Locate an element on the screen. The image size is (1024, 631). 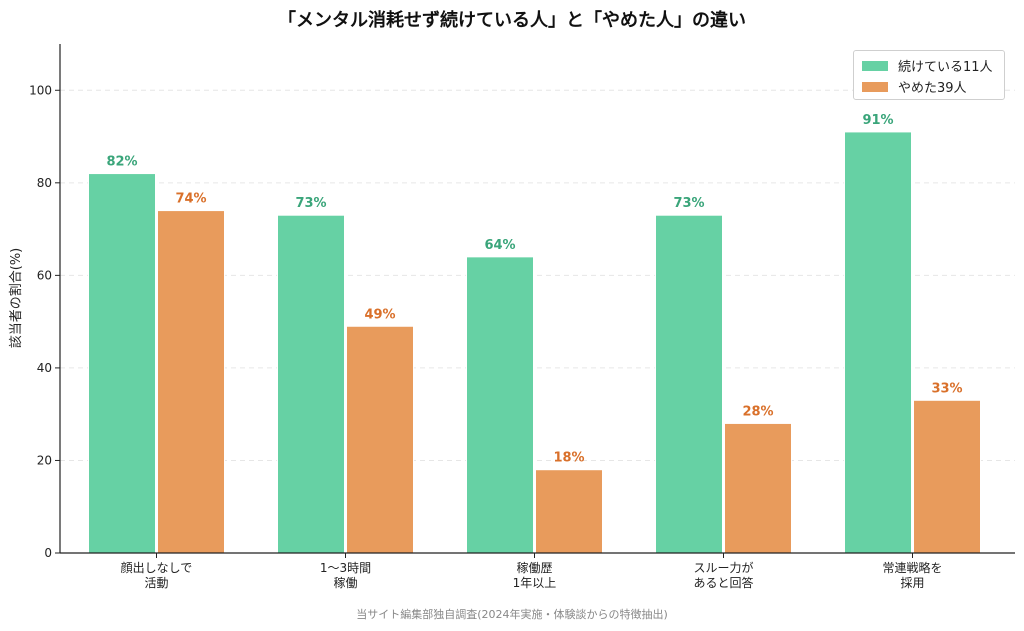
data-label: 91% is located at coordinates (877, 120).